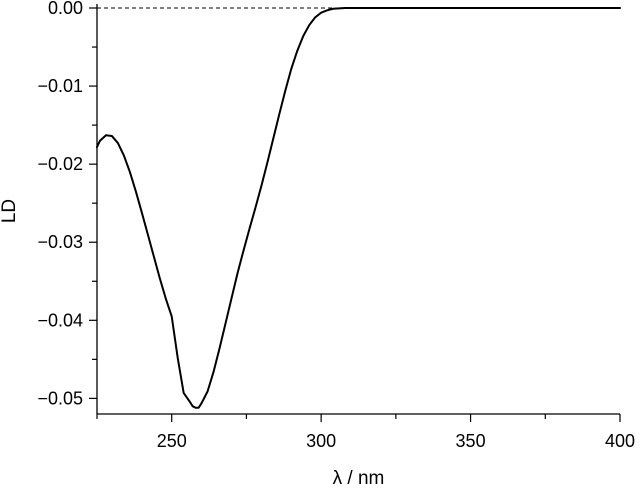  What do you see at coordinates (620, 441) in the screenshot?
I see `x-tick-label: 400` at bounding box center [620, 441].